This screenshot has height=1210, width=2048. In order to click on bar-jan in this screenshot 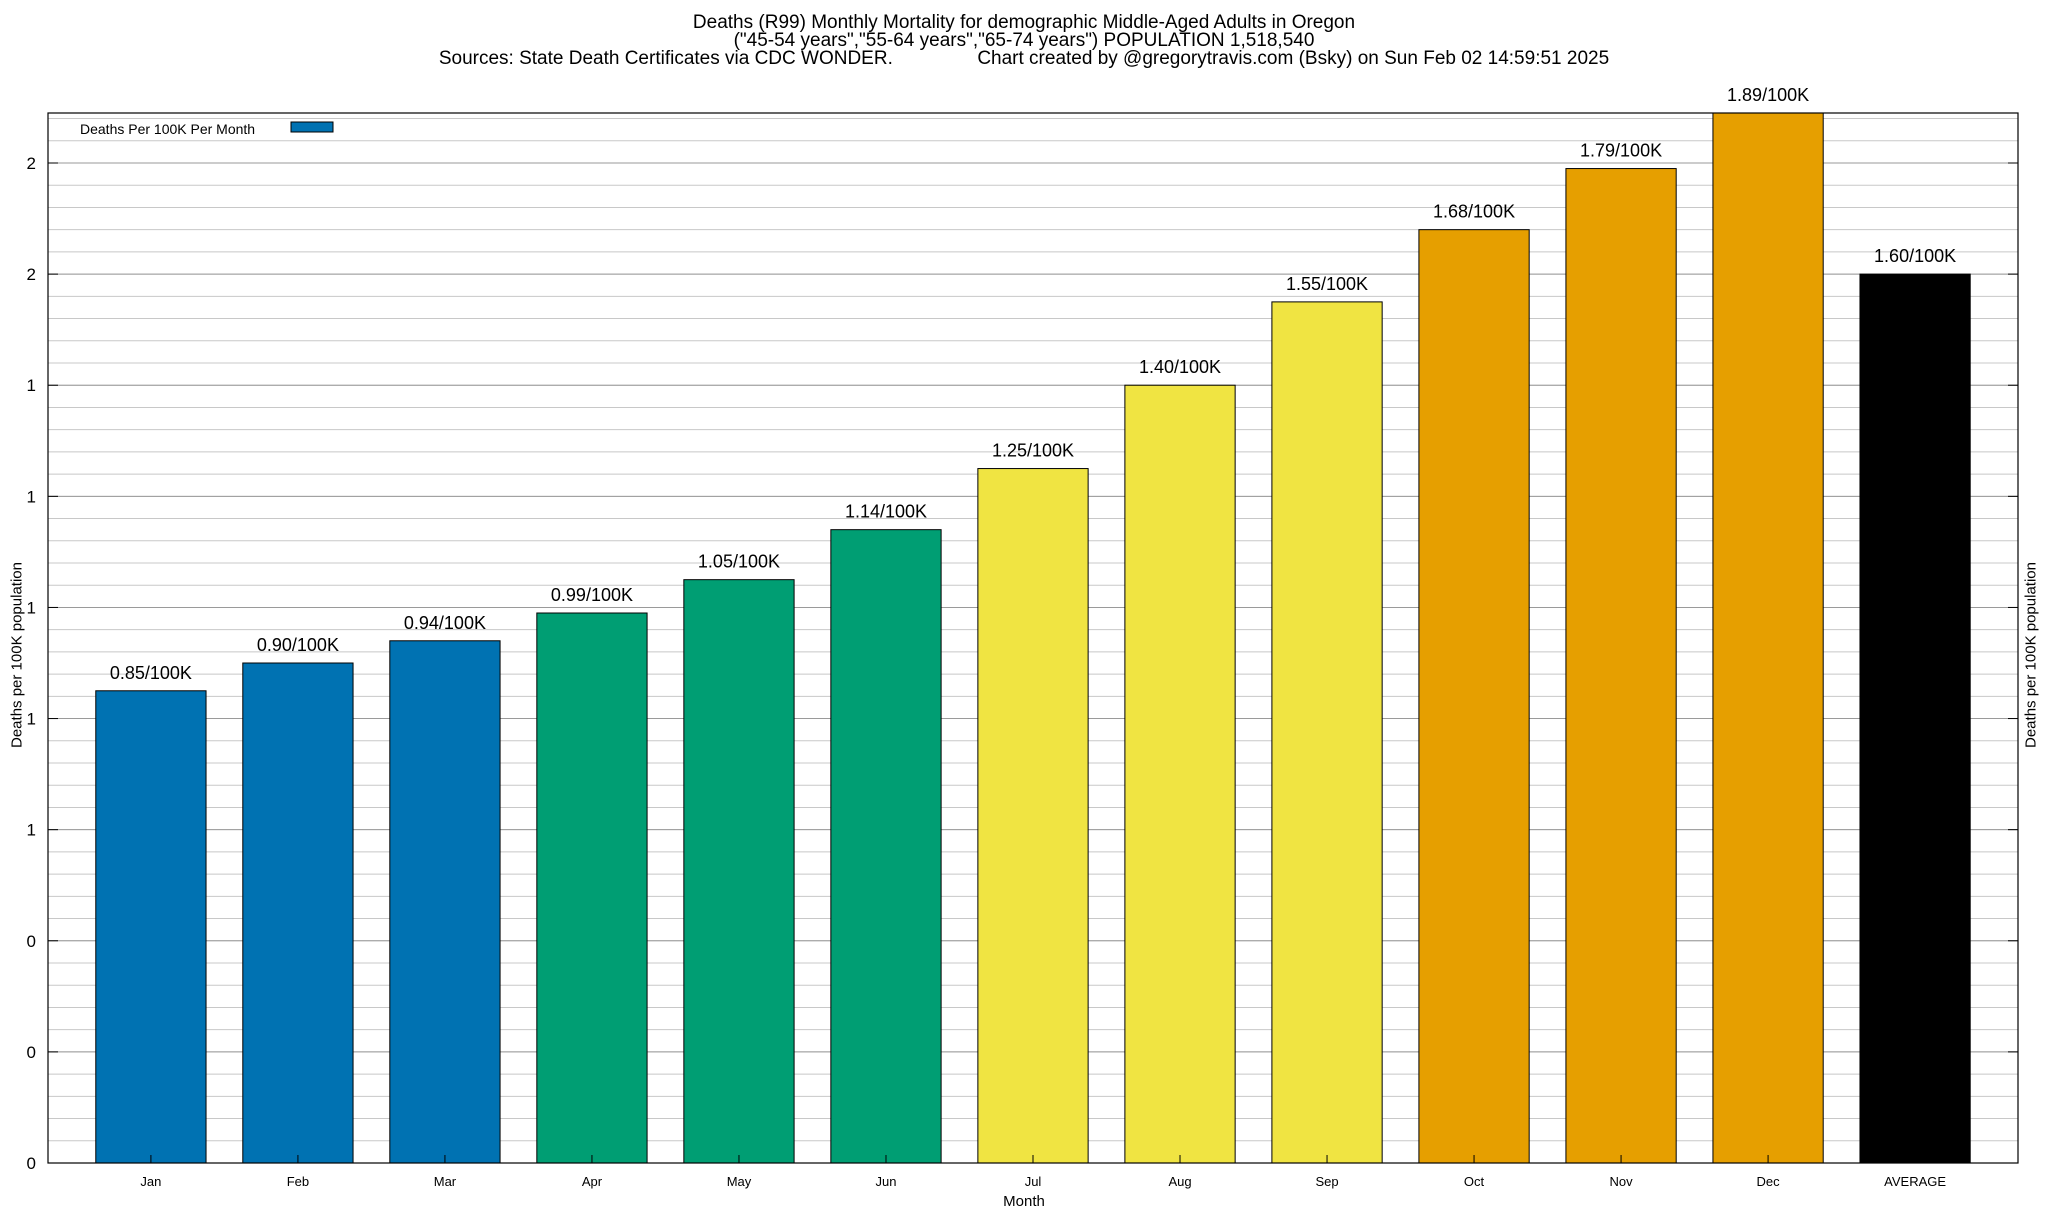, I will do `click(151, 927)`.